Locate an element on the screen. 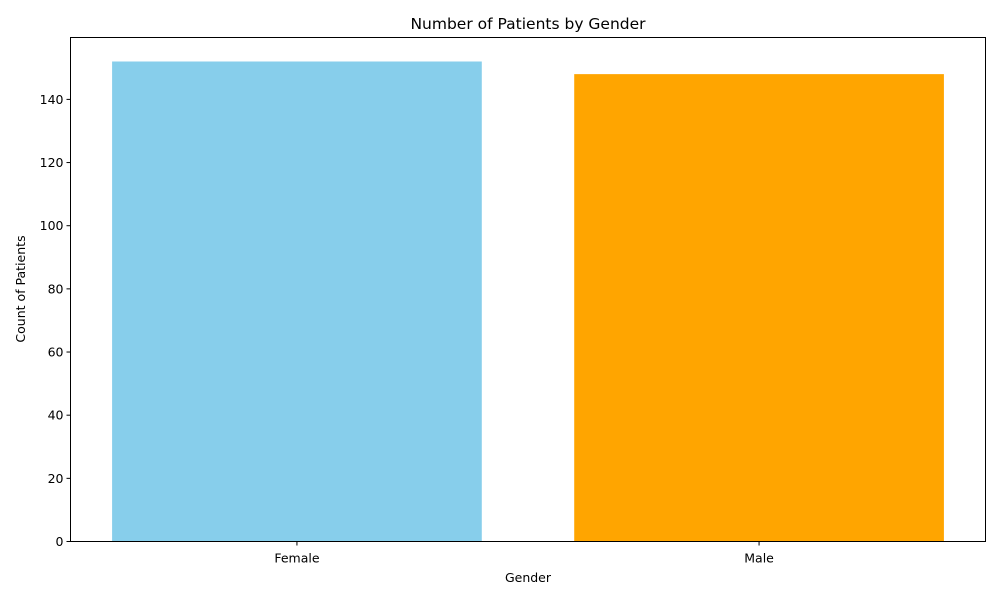 The image size is (1000, 600). y-tick-label: 0 is located at coordinates (60, 541).